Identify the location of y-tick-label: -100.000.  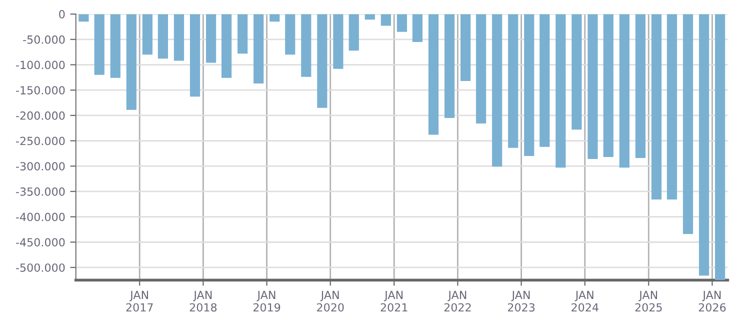
(40, 65).